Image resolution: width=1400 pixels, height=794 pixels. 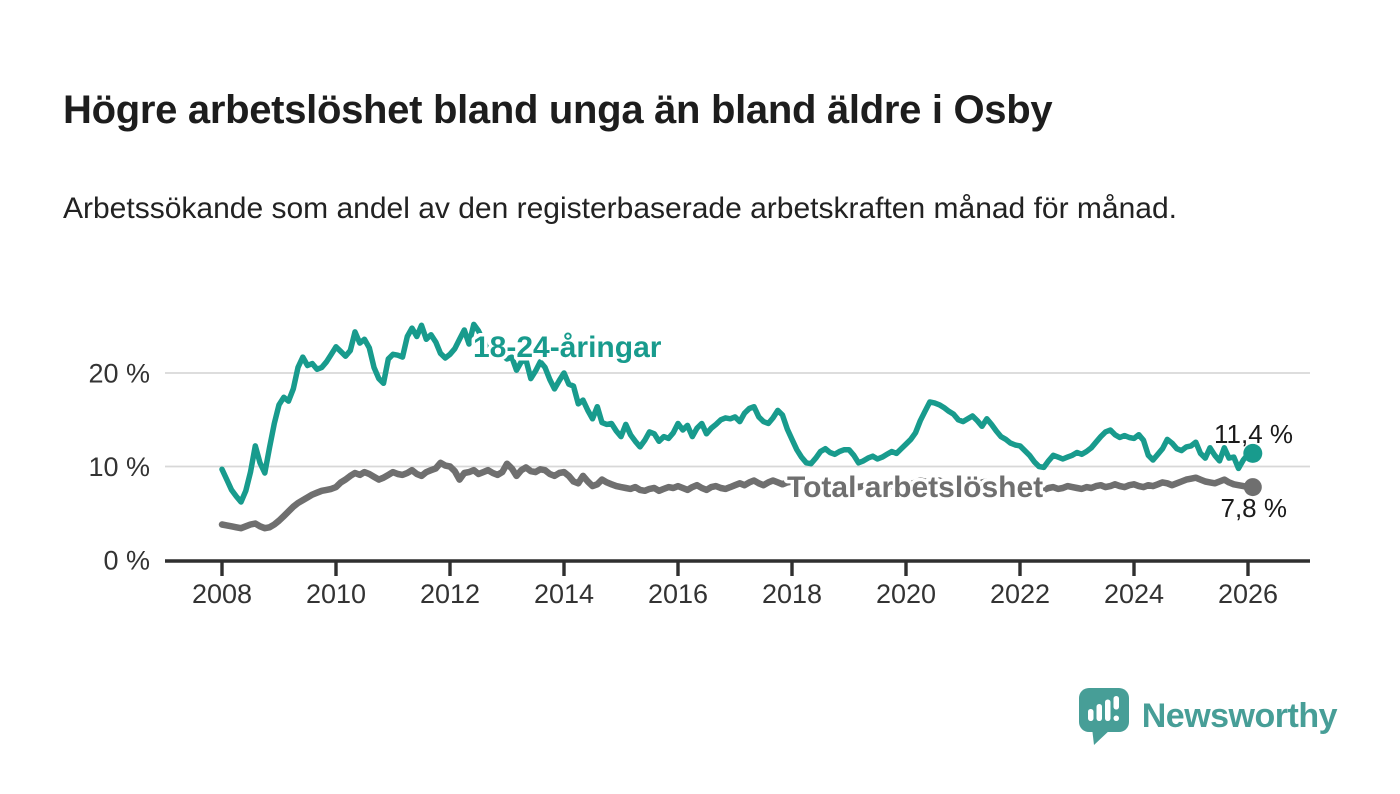 I want to click on brand-name: Newsworthy, so click(x=1239, y=716).